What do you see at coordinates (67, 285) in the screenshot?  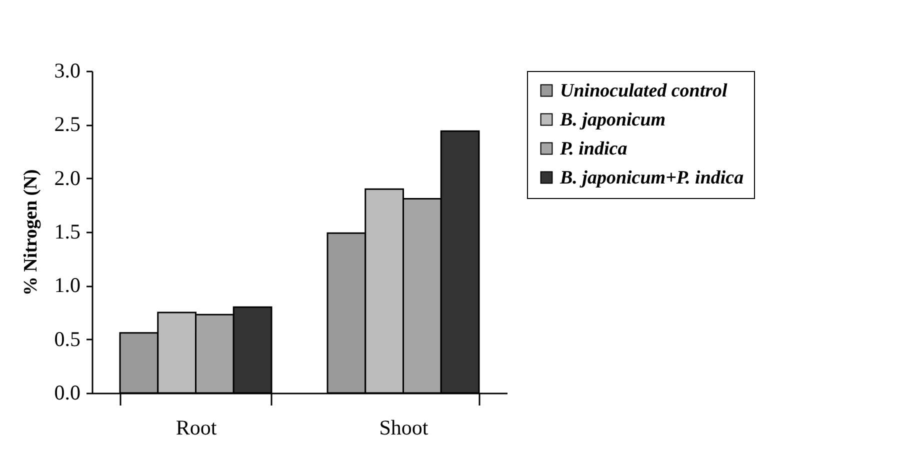 I see `y-tick-label: 1.0` at bounding box center [67, 285].